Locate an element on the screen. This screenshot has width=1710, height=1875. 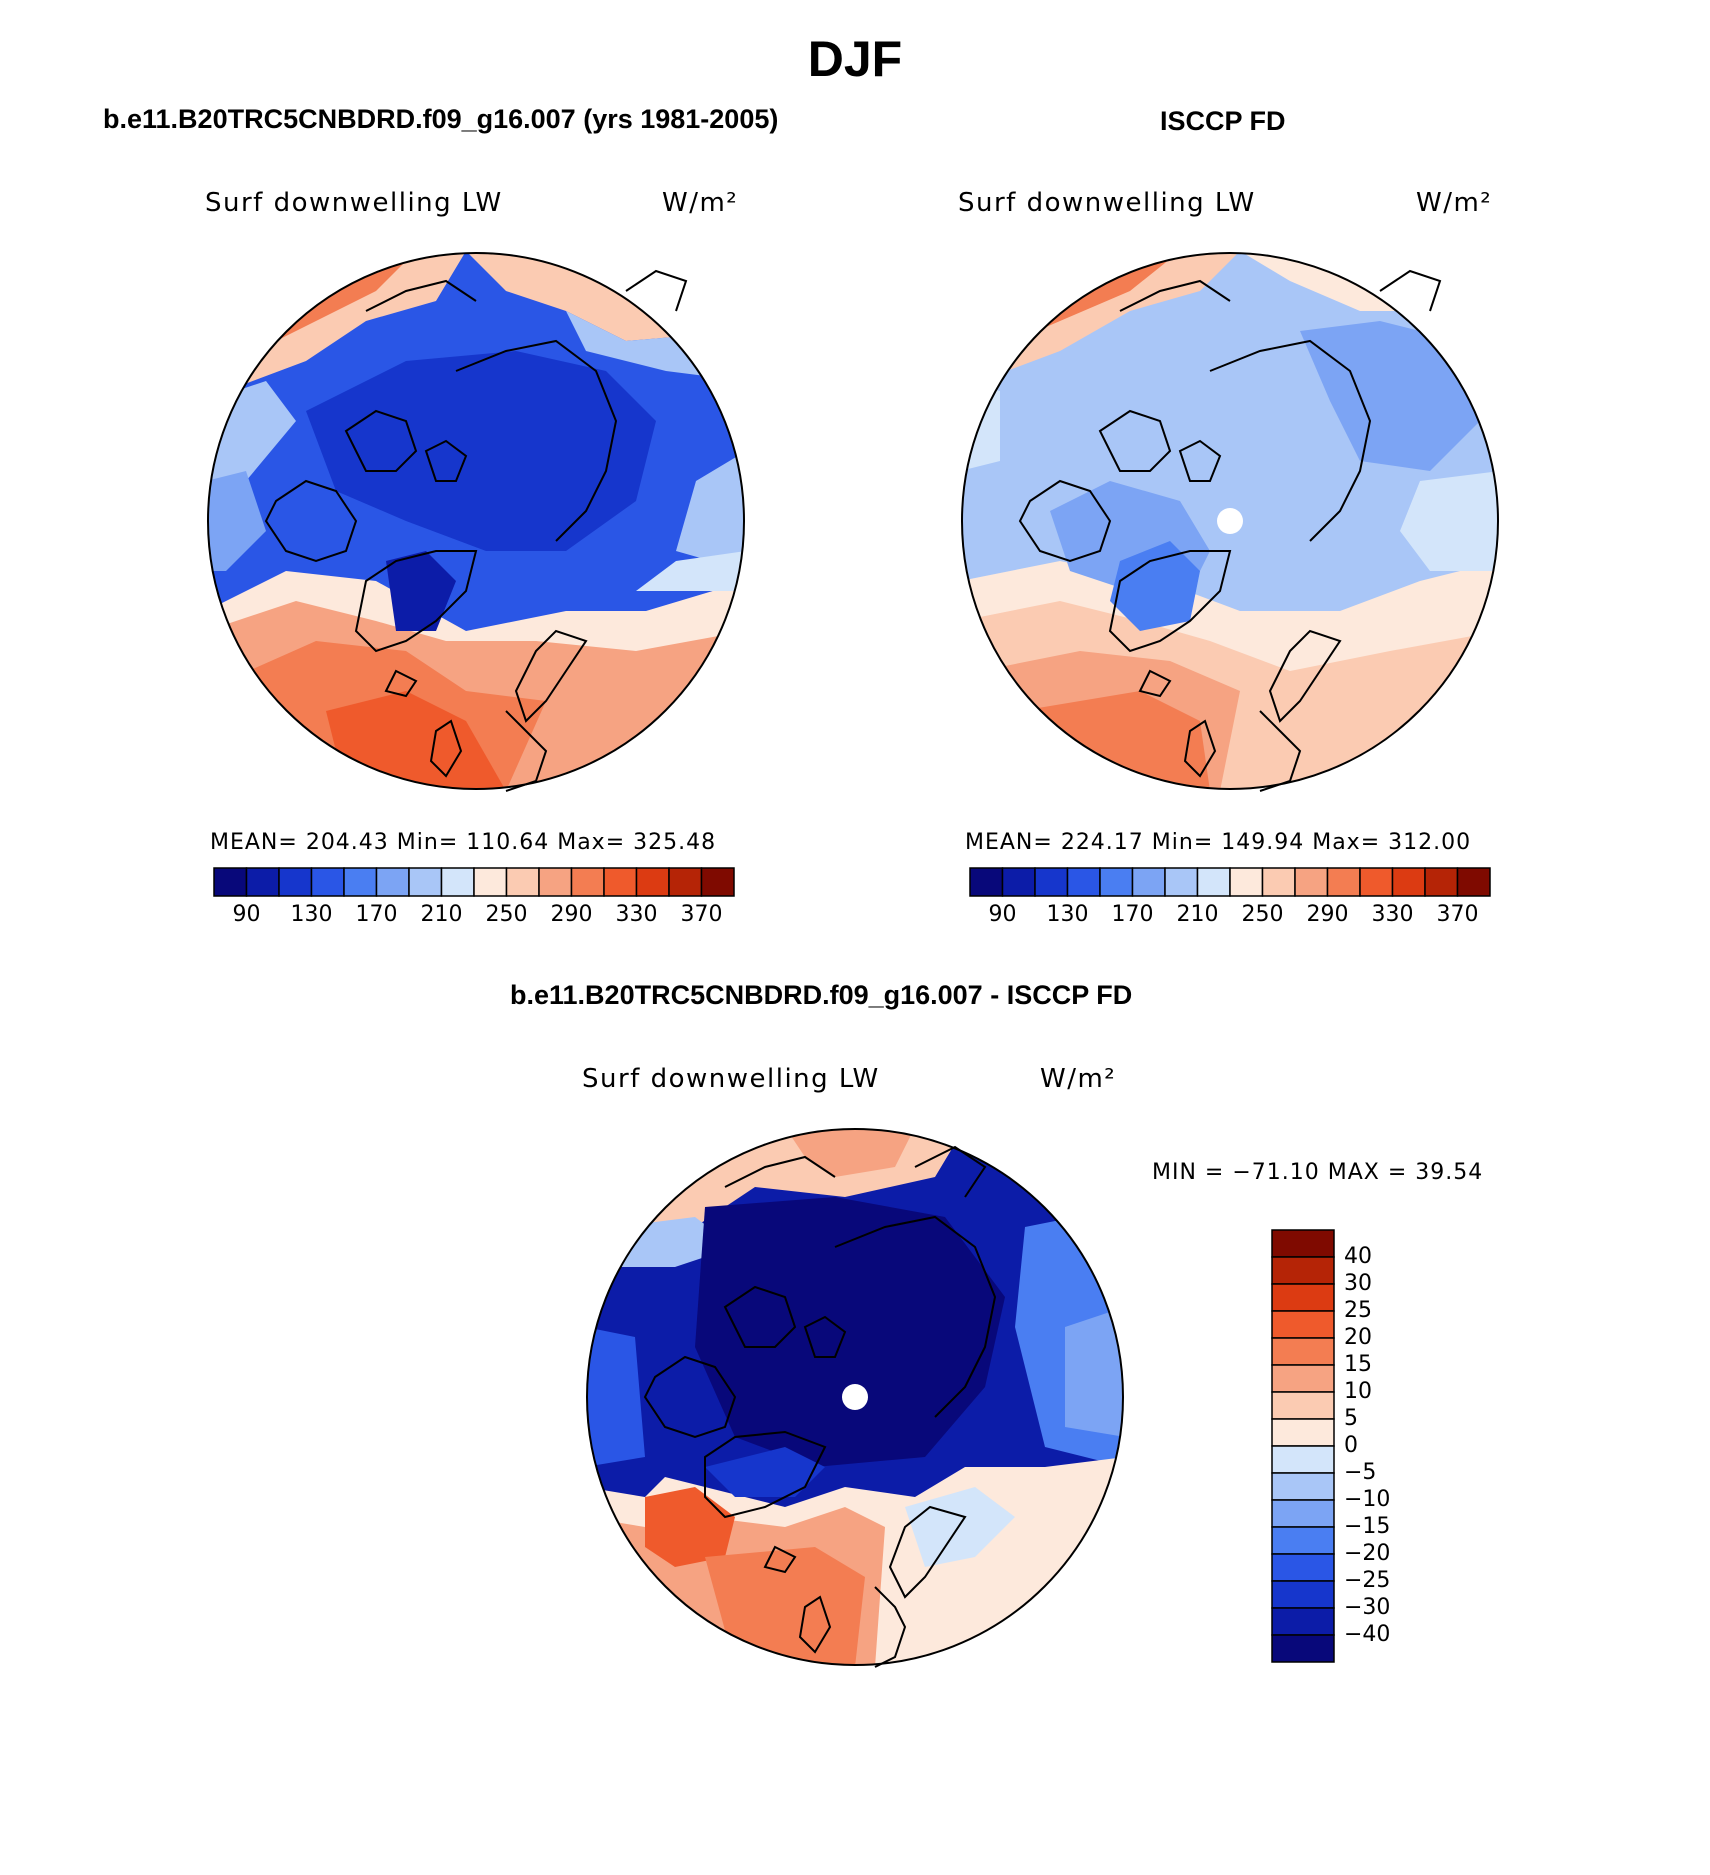
colorbar-tick-label: 10 is located at coordinates (1358, 1391).